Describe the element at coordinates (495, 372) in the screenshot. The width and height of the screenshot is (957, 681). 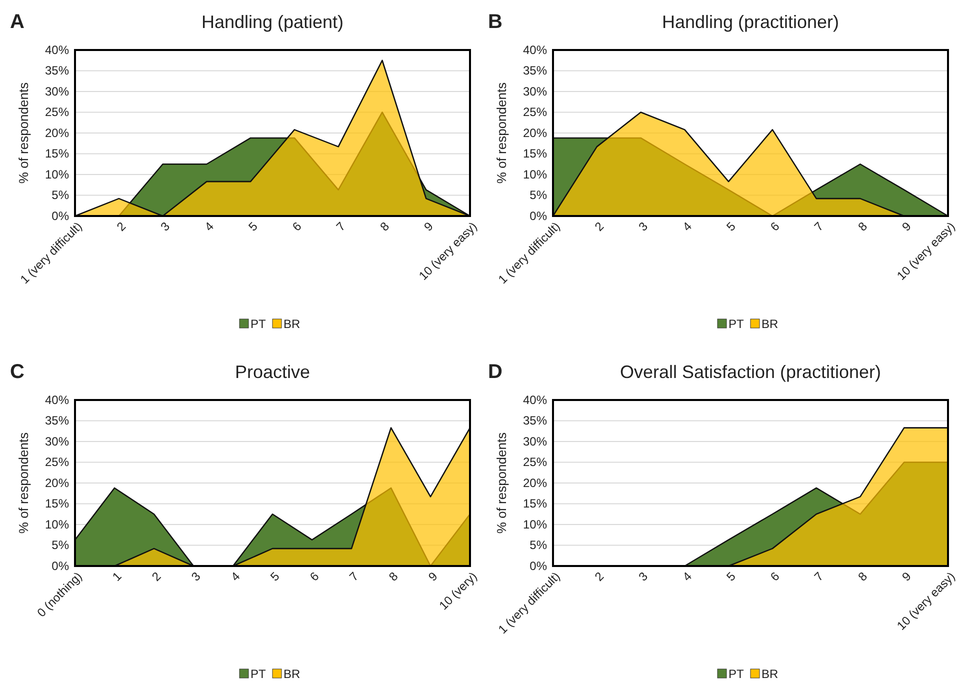
I see `text: D` at that location.